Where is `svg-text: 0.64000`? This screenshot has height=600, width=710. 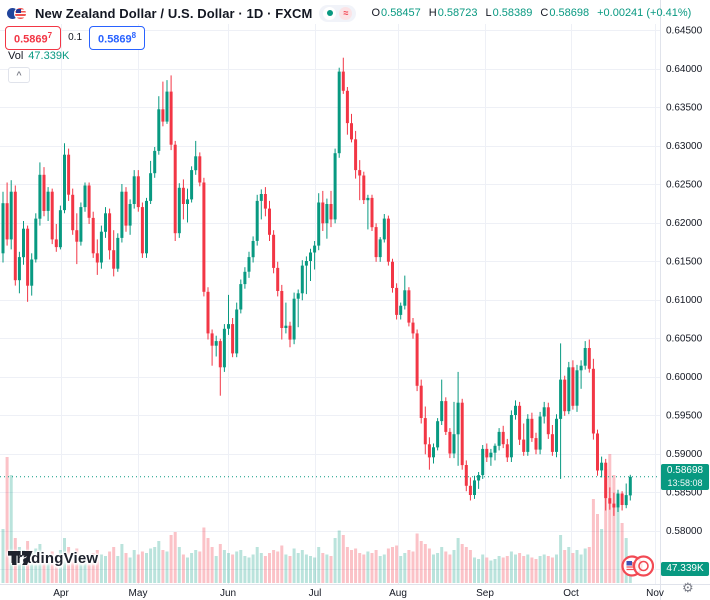
svg-text: 0.64000 is located at coordinates (684, 69).